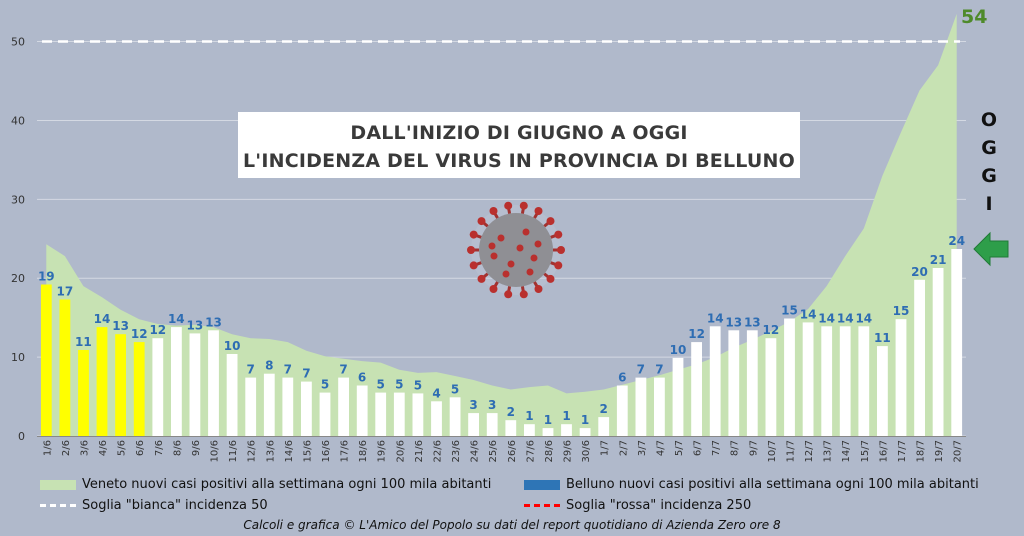 The image size is (1024, 536). What do you see at coordinates (958, 451) in the screenshot?
I see `x-tick-label: 20/7` at bounding box center [958, 451].